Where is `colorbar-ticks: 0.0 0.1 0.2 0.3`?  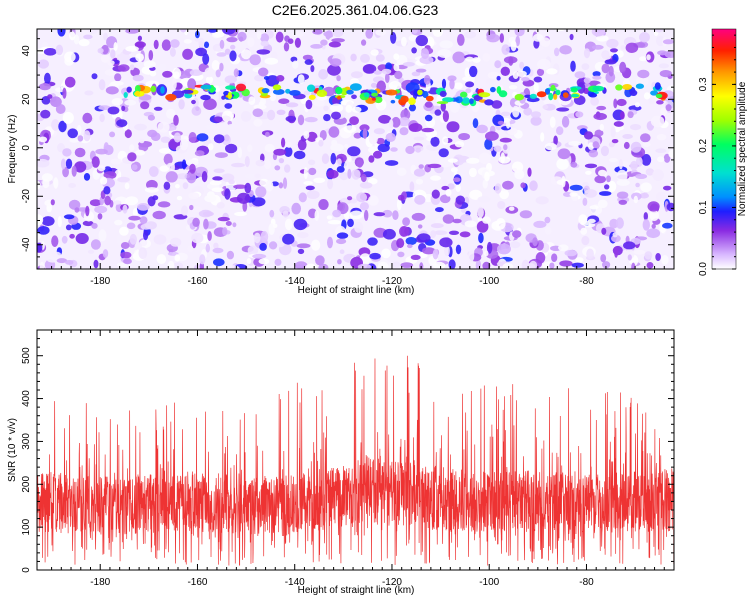
colorbar-ticks: 0.0 0.1 0.2 0.3 is located at coordinates (717, 155).